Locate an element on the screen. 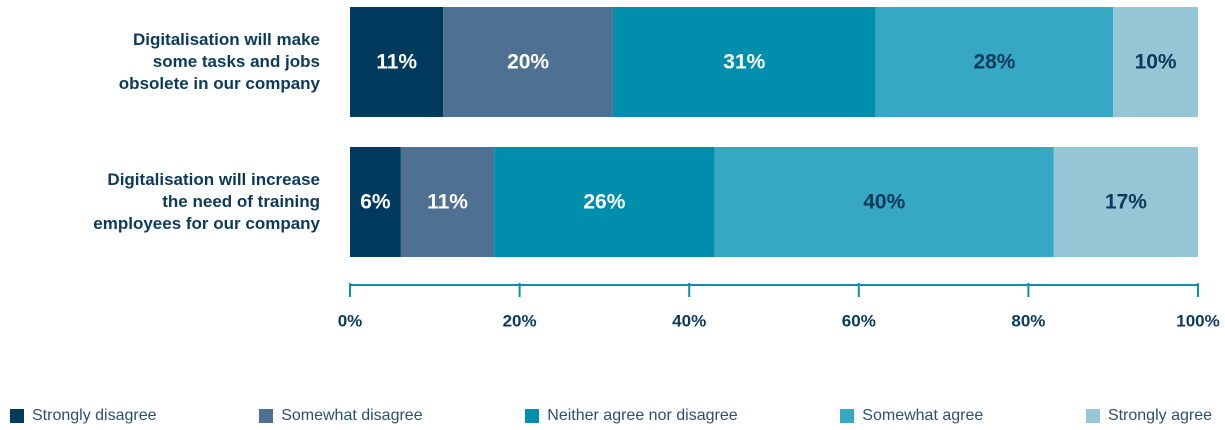  x-tick-label: 20% is located at coordinates (520, 320).